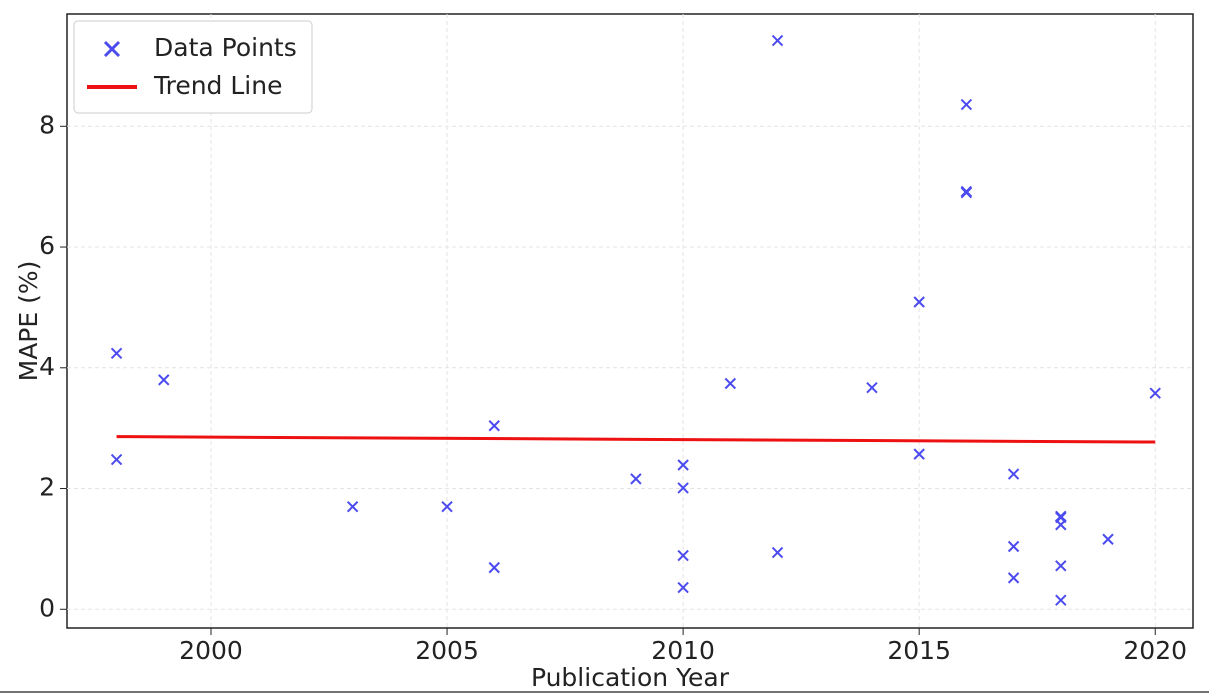  Describe the element at coordinates (225, 47) in the screenshot. I see `legend-label: Data Points` at that location.